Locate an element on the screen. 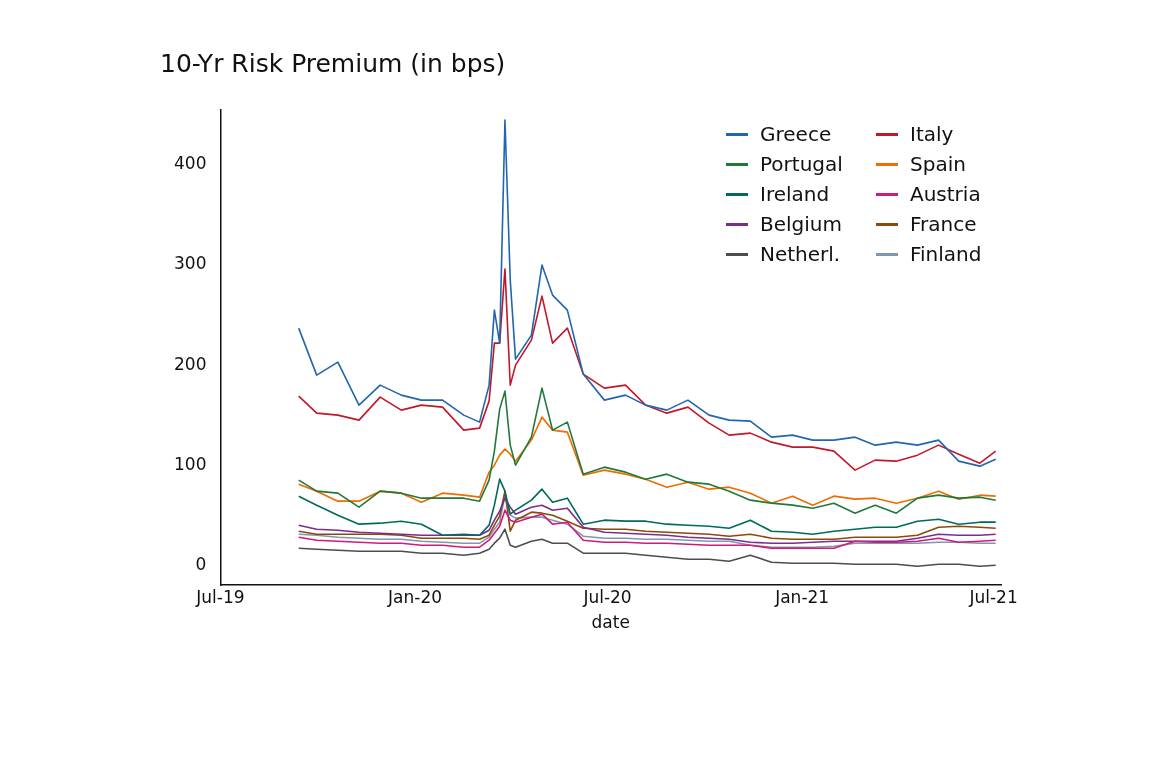 This screenshot has width=1171, height=758. x-tick-label: Jul-20 is located at coordinates (607, 596).